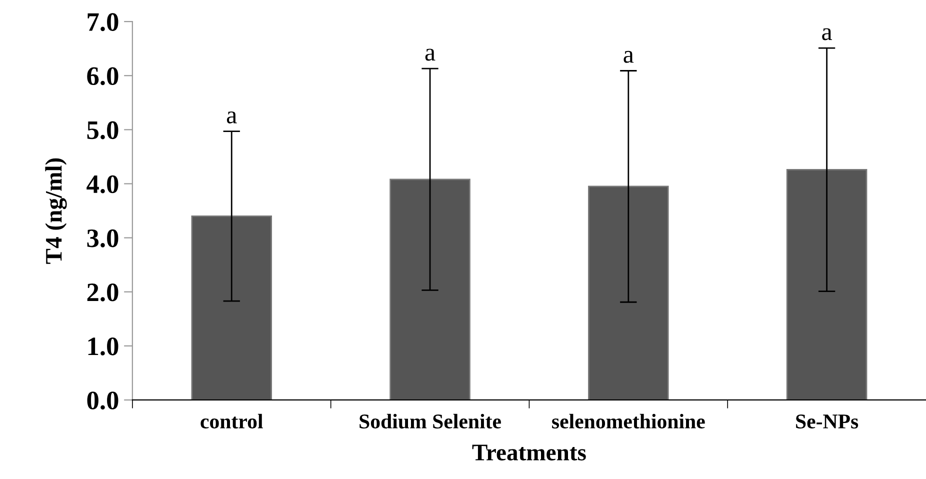 The width and height of the screenshot is (926, 479). I want to click on y-tick-label: 5.0, so click(102, 130).